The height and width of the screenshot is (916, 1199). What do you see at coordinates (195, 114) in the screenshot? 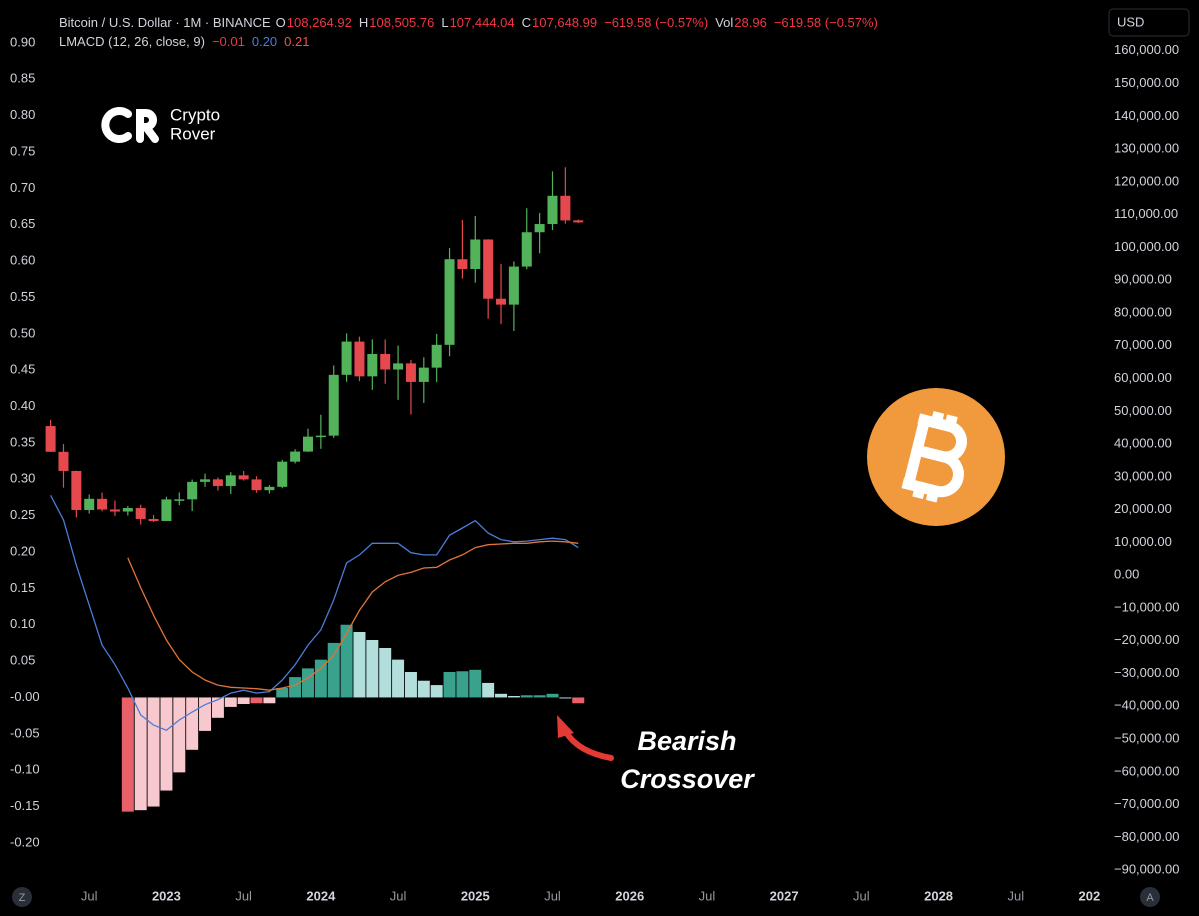
I see `logo-text: Crypto` at bounding box center [195, 114].